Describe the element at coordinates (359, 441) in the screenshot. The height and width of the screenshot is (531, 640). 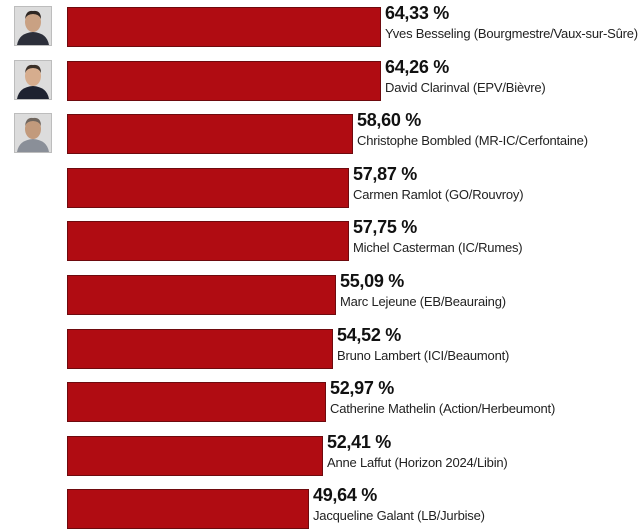
I see `value-label: 52,41 %` at that location.